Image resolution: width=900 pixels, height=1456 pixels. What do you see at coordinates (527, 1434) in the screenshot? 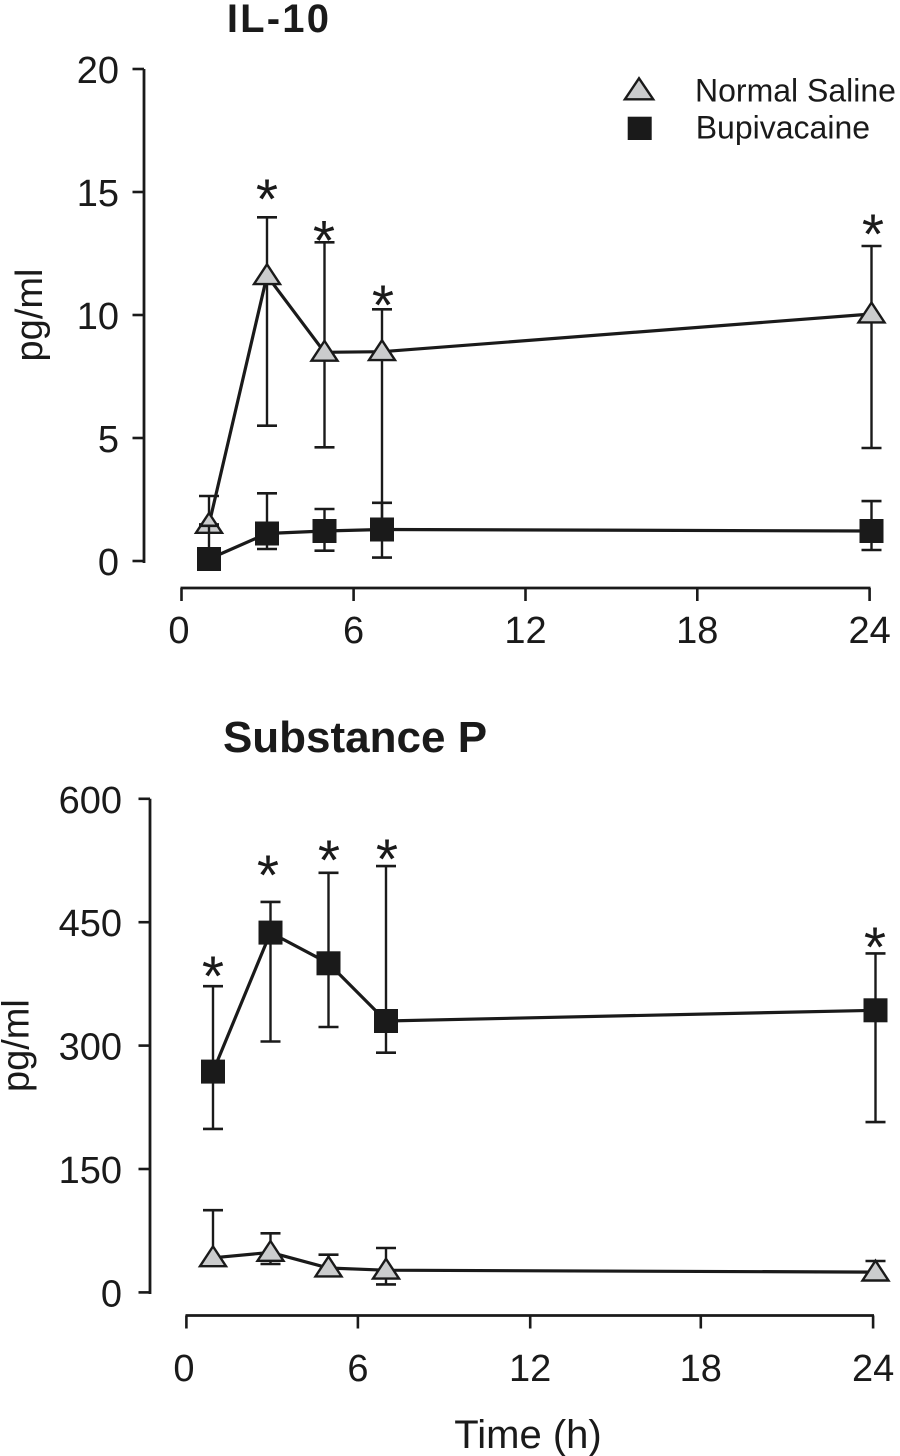
I see `svg-text: Time (h)` at bounding box center [527, 1434].